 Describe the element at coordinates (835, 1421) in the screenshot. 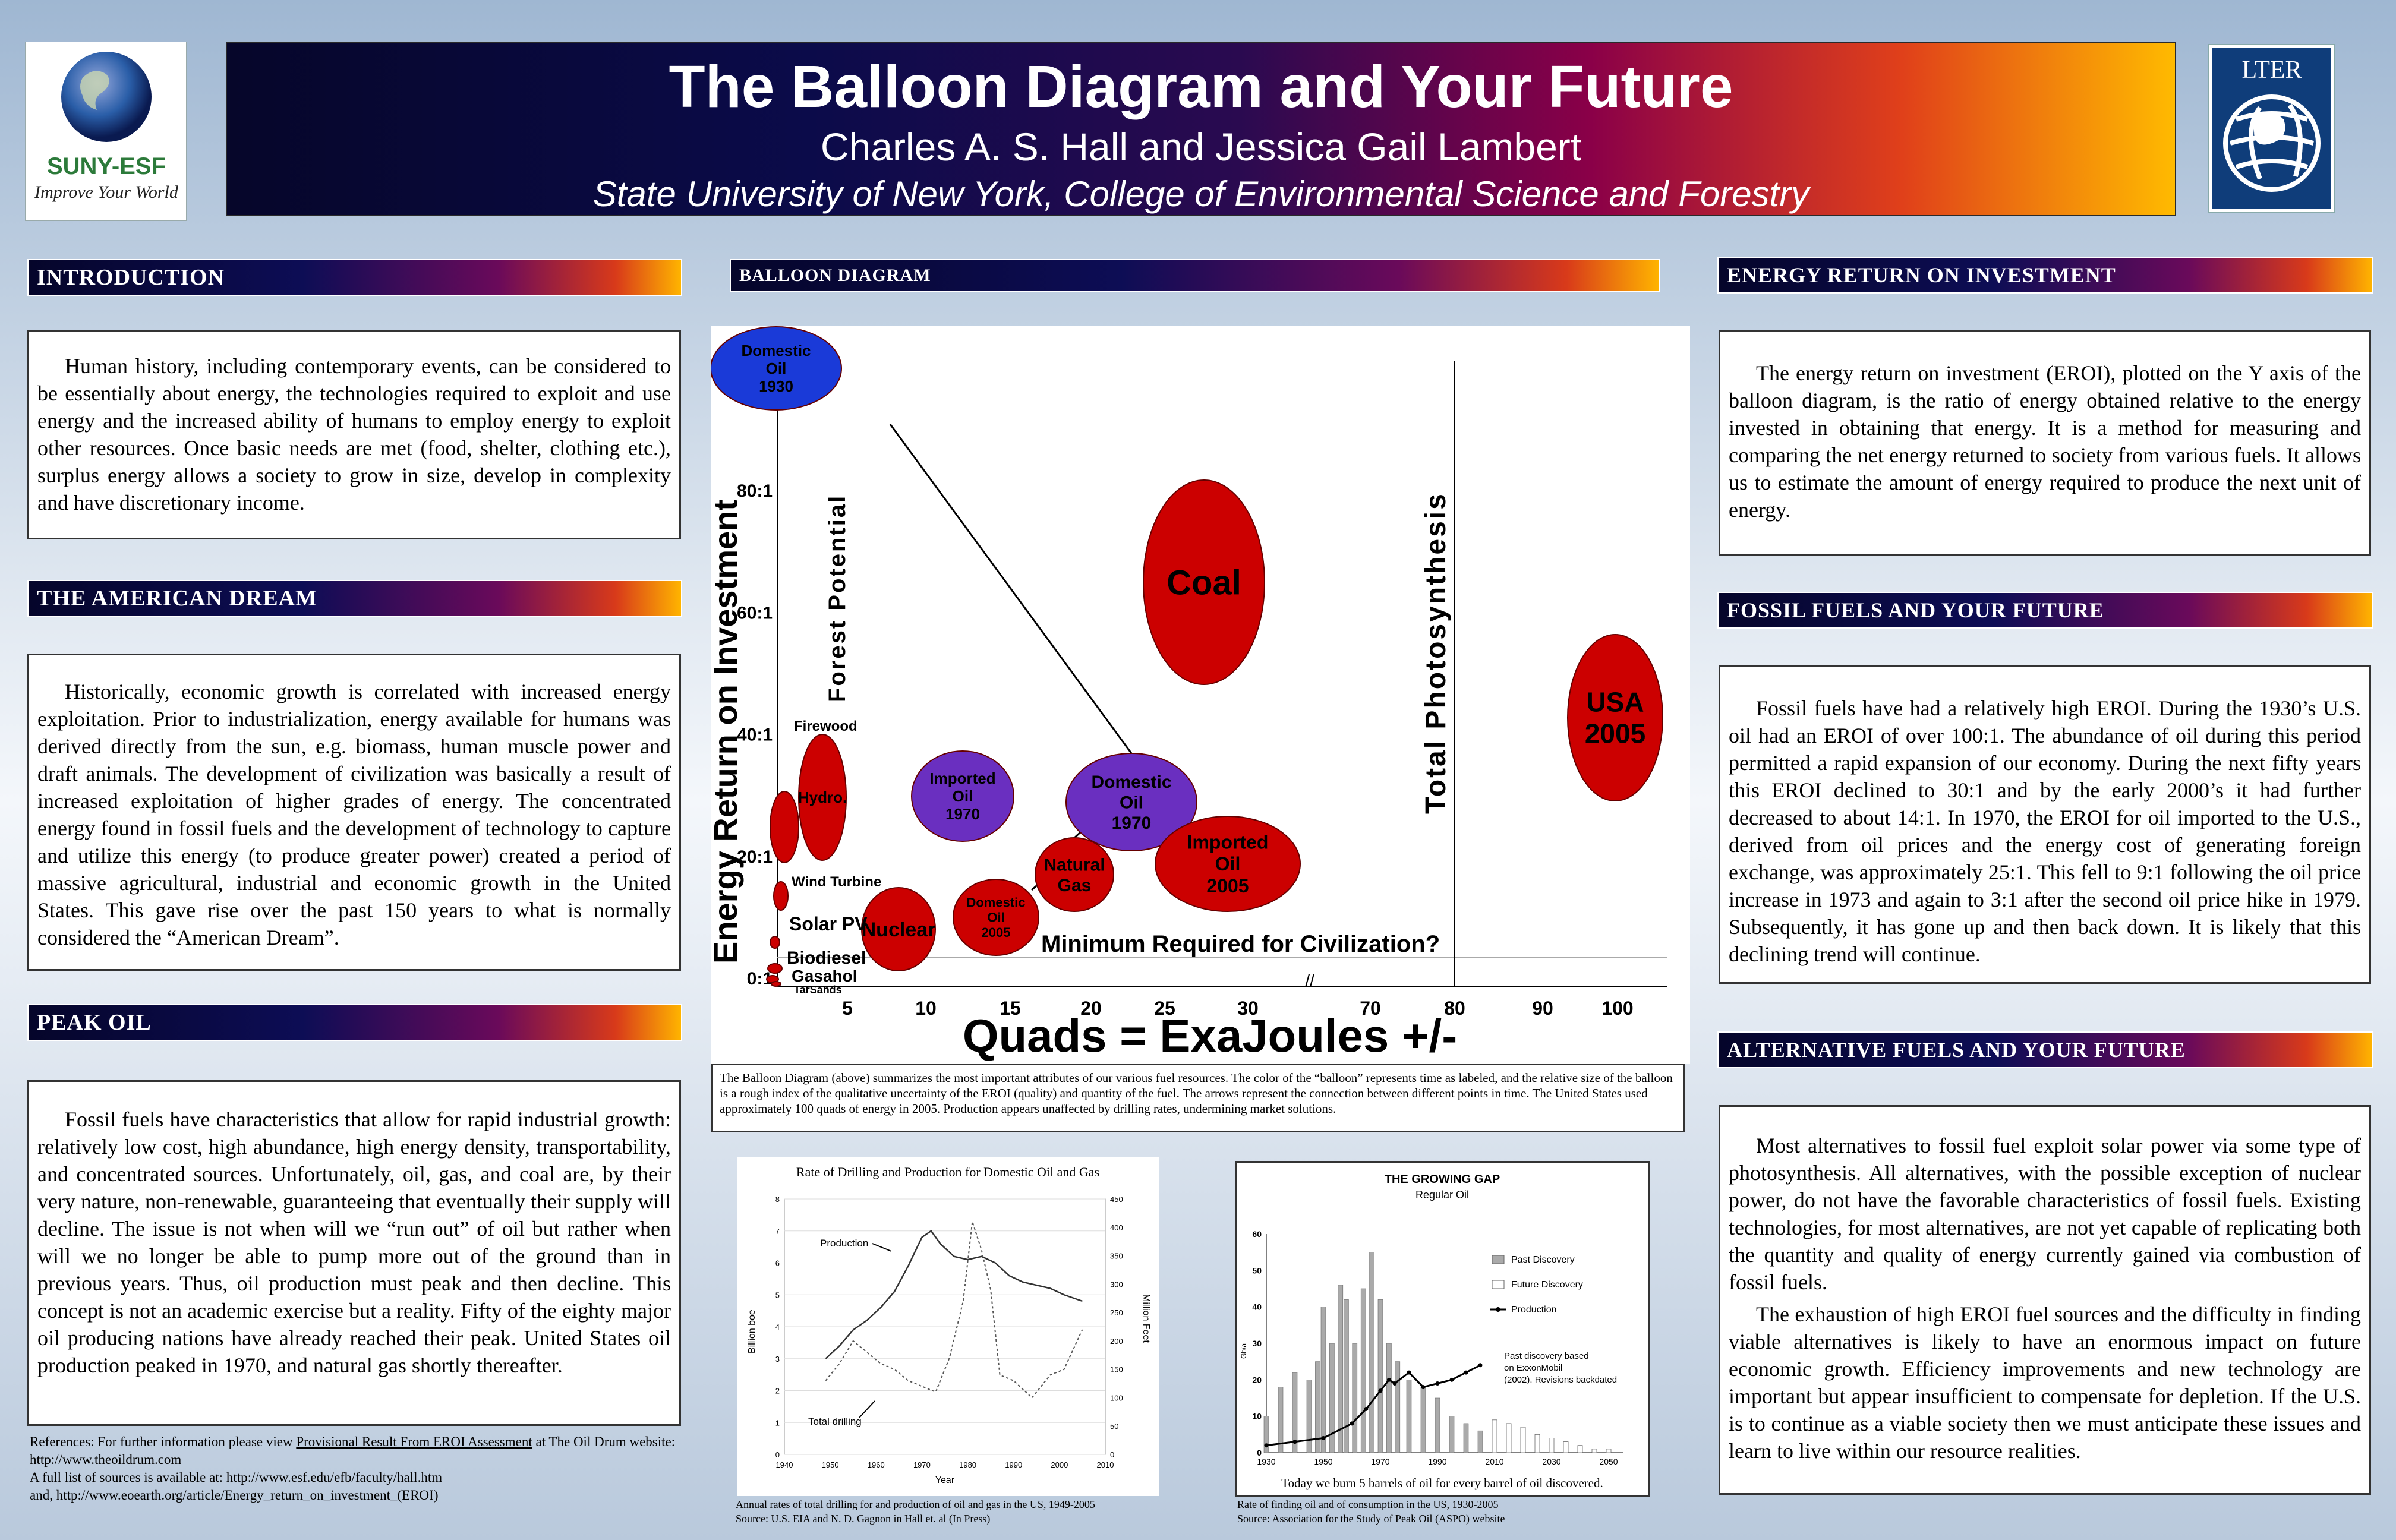

I see `drilling-series-label: Total drilling` at that location.